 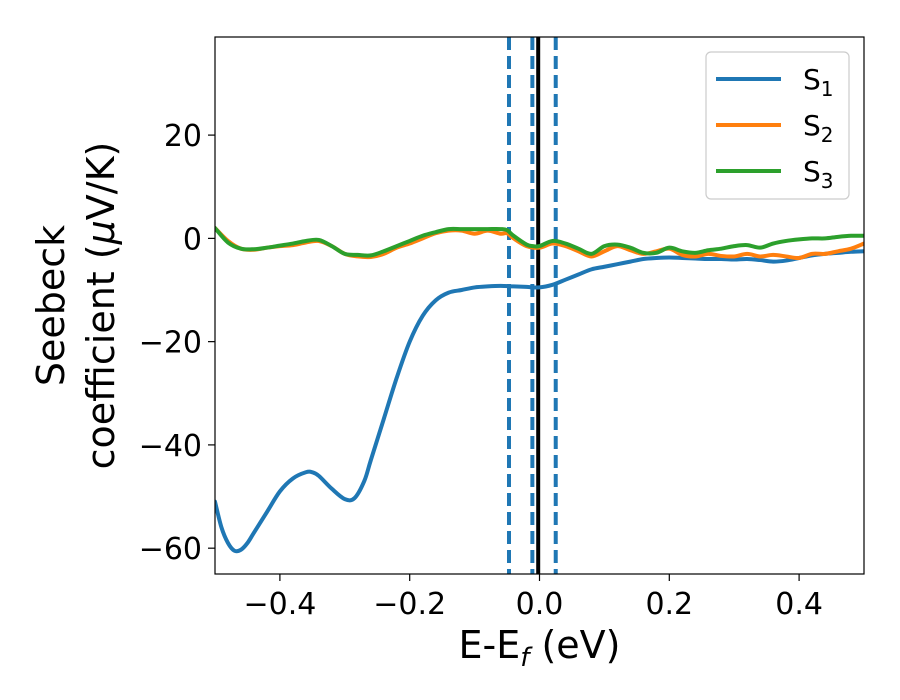 What do you see at coordinates (540, 604) in the screenshot?
I see `x-tick-label: 0.0` at bounding box center [540, 604].